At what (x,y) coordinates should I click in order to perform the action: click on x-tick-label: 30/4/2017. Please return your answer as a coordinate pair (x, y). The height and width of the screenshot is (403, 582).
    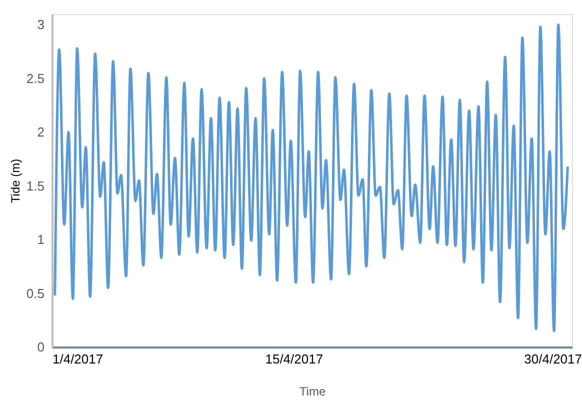
    Looking at the image, I should click on (553, 359).